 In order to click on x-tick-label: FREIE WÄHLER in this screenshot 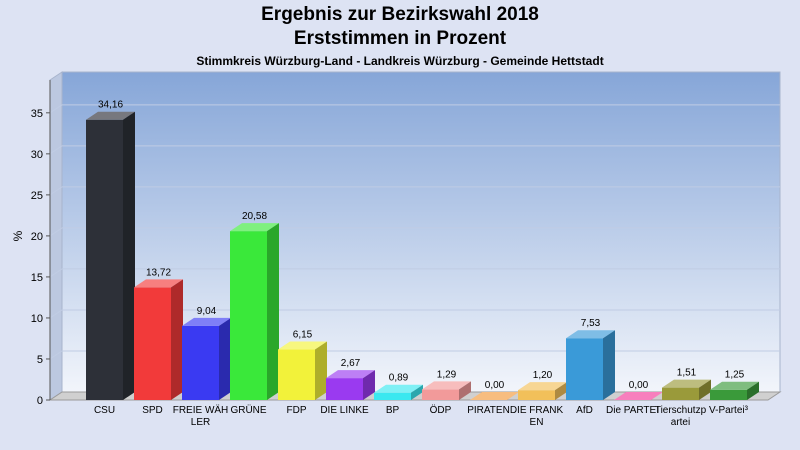, I will do `click(200, 416)`.